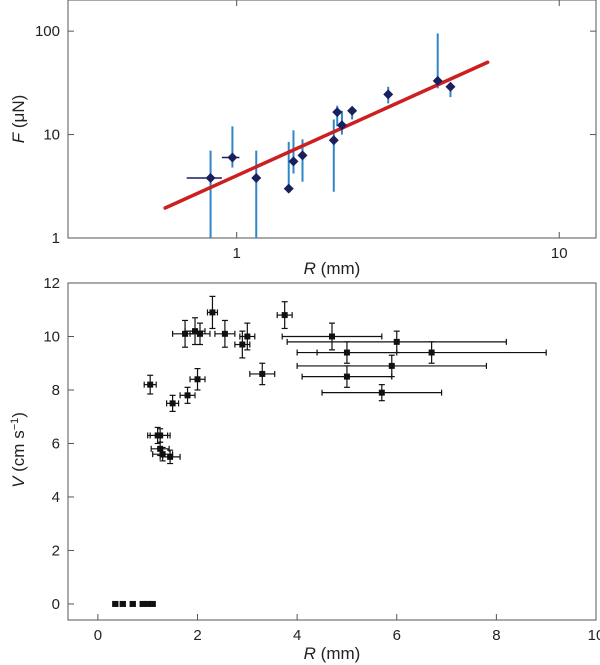  Describe the element at coordinates (236, 253) in the screenshot. I see `top-x-tick-label: 1` at that location.